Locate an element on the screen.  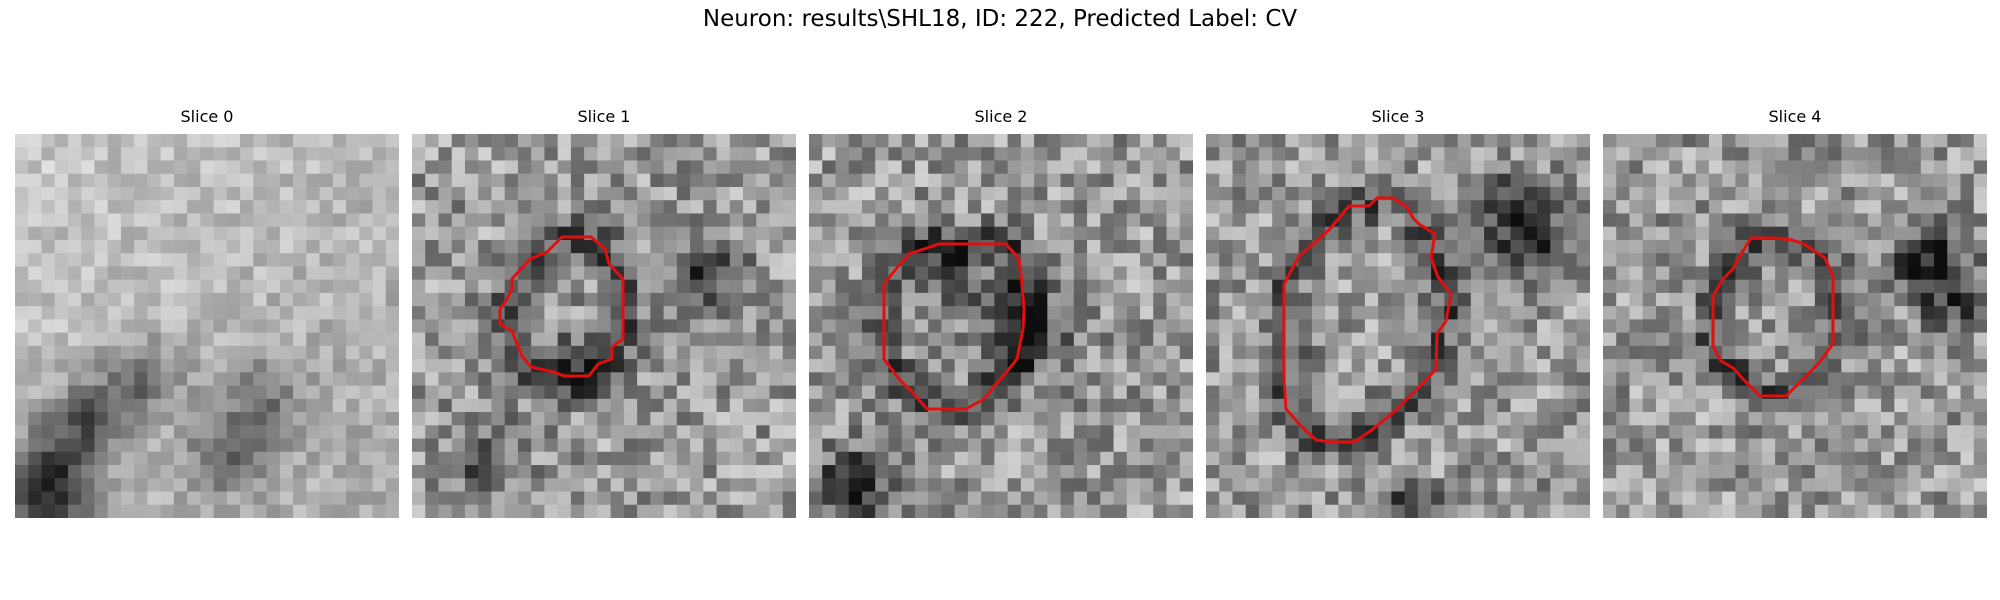
slice-title: Slice 1 is located at coordinates (604, 116).